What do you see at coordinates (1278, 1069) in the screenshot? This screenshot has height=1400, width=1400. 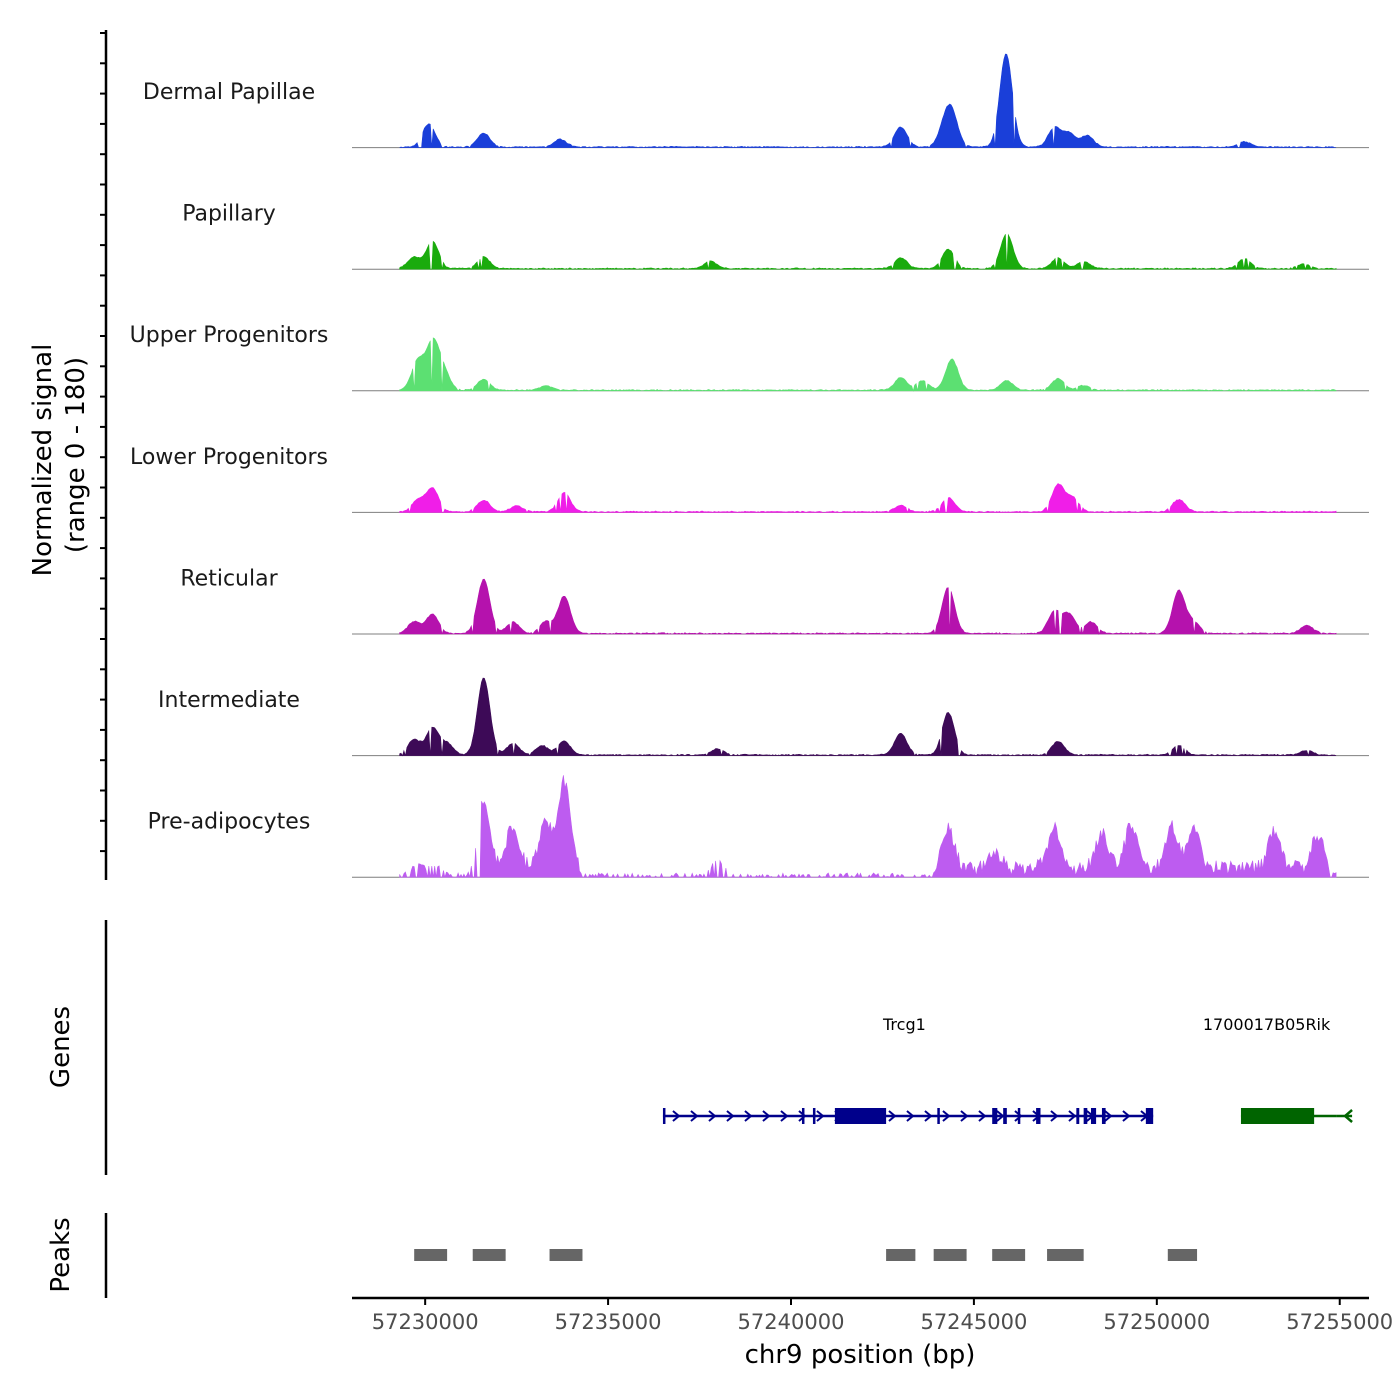 I see `gene-1700017b05rik: 1700017B05Rik` at bounding box center [1278, 1069].